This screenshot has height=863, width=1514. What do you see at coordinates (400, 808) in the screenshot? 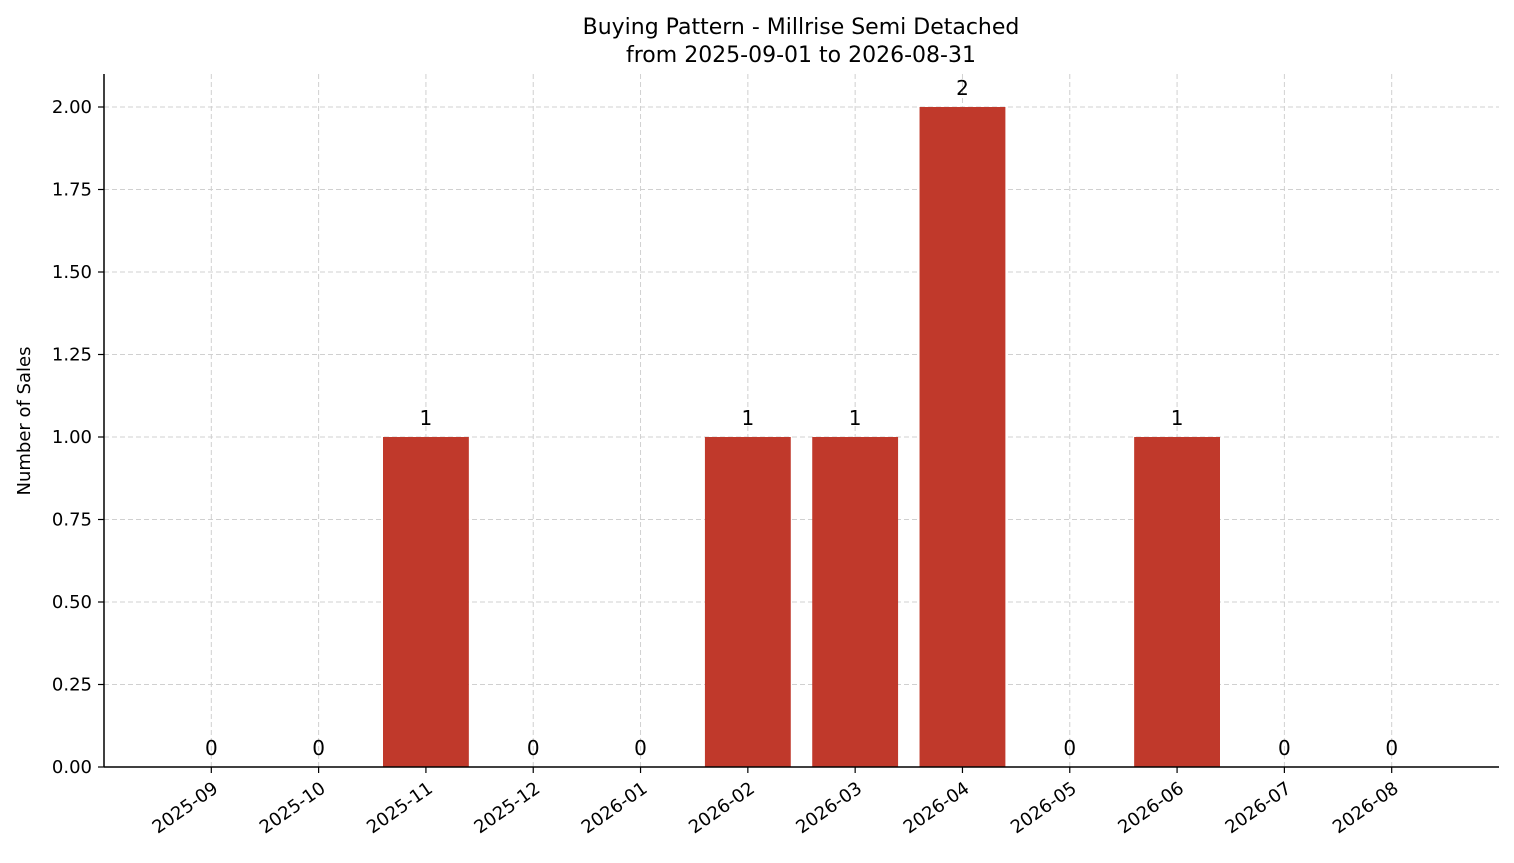
I see `x-tick-label: 2025-11` at bounding box center [400, 808].